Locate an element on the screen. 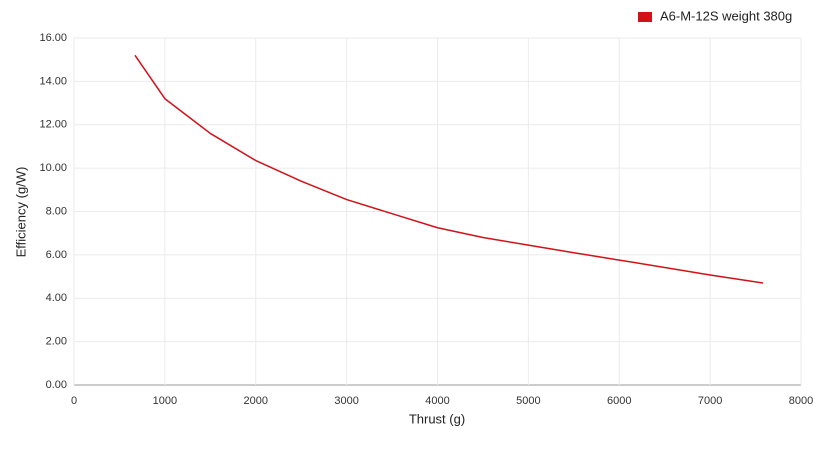 The image size is (840, 458). y-tick-label: 4.00 is located at coordinates (56, 298).